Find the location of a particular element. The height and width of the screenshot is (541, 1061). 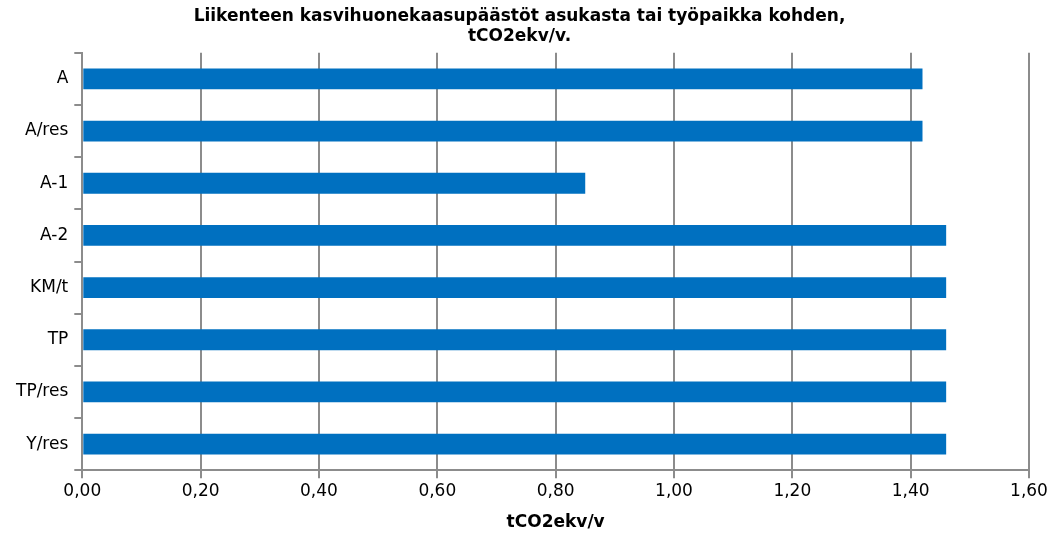

text: tCO2ekv/v. is located at coordinates (519, 35).